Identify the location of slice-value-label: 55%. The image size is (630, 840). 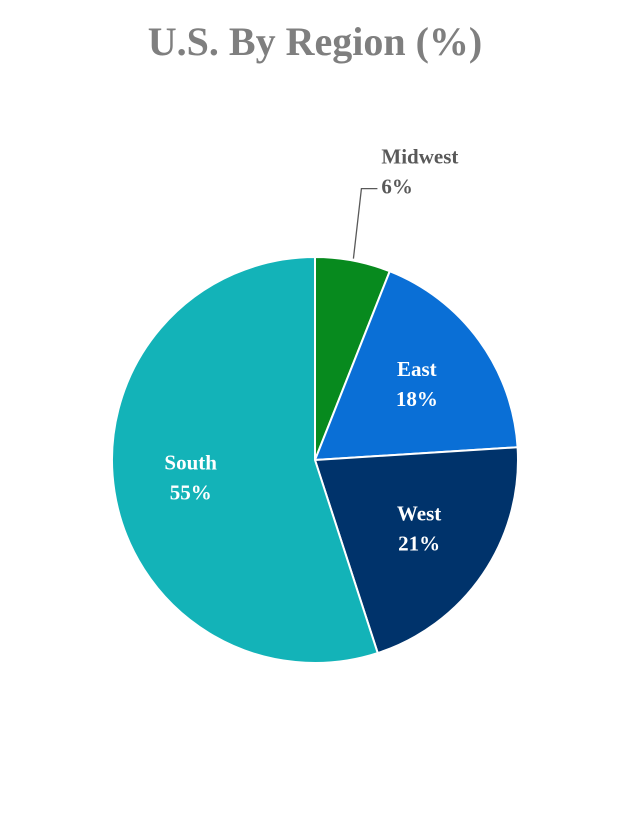
(191, 493).